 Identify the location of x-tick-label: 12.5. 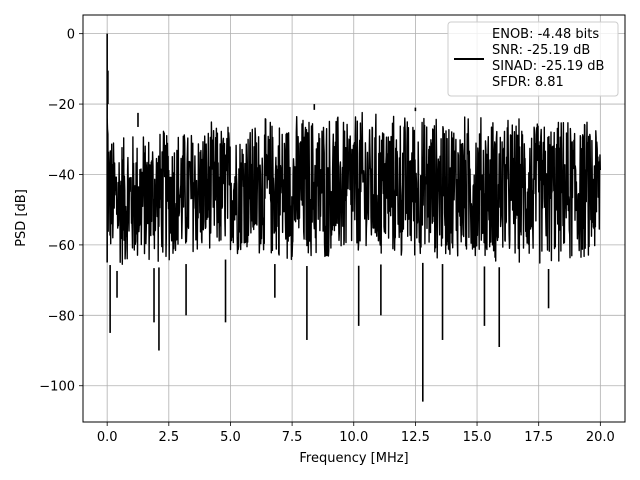
(415, 437).